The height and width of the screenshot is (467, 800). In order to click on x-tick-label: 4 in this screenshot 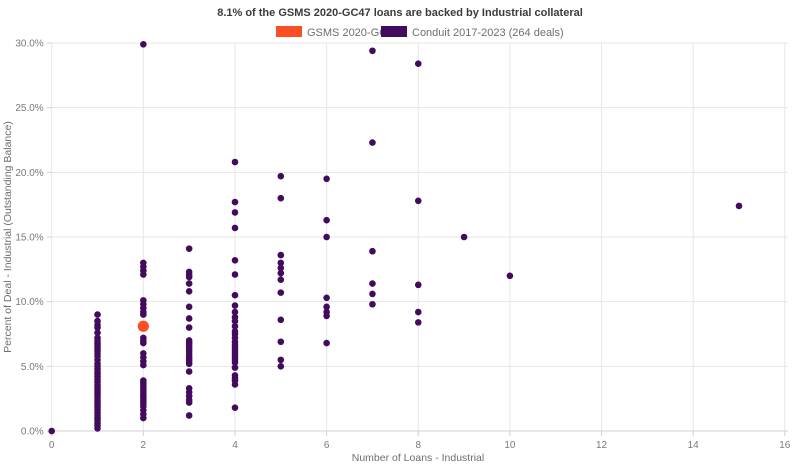, I will do `click(235, 445)`.